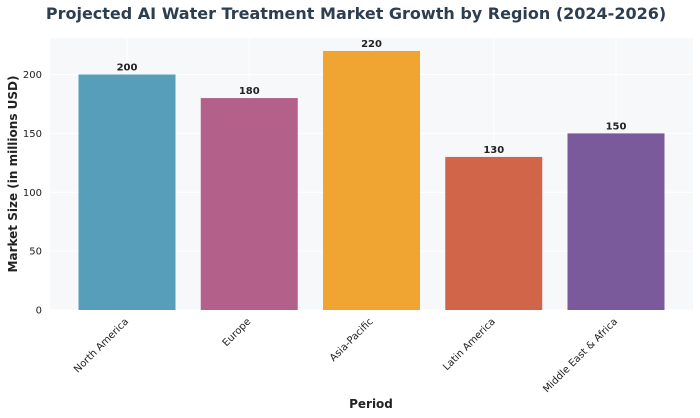 The height and width of the screenshot is (418, 700). Describe the element at coordinates (237, 332) in the screenshot. I see `x-tick-label: Europe` at that location.